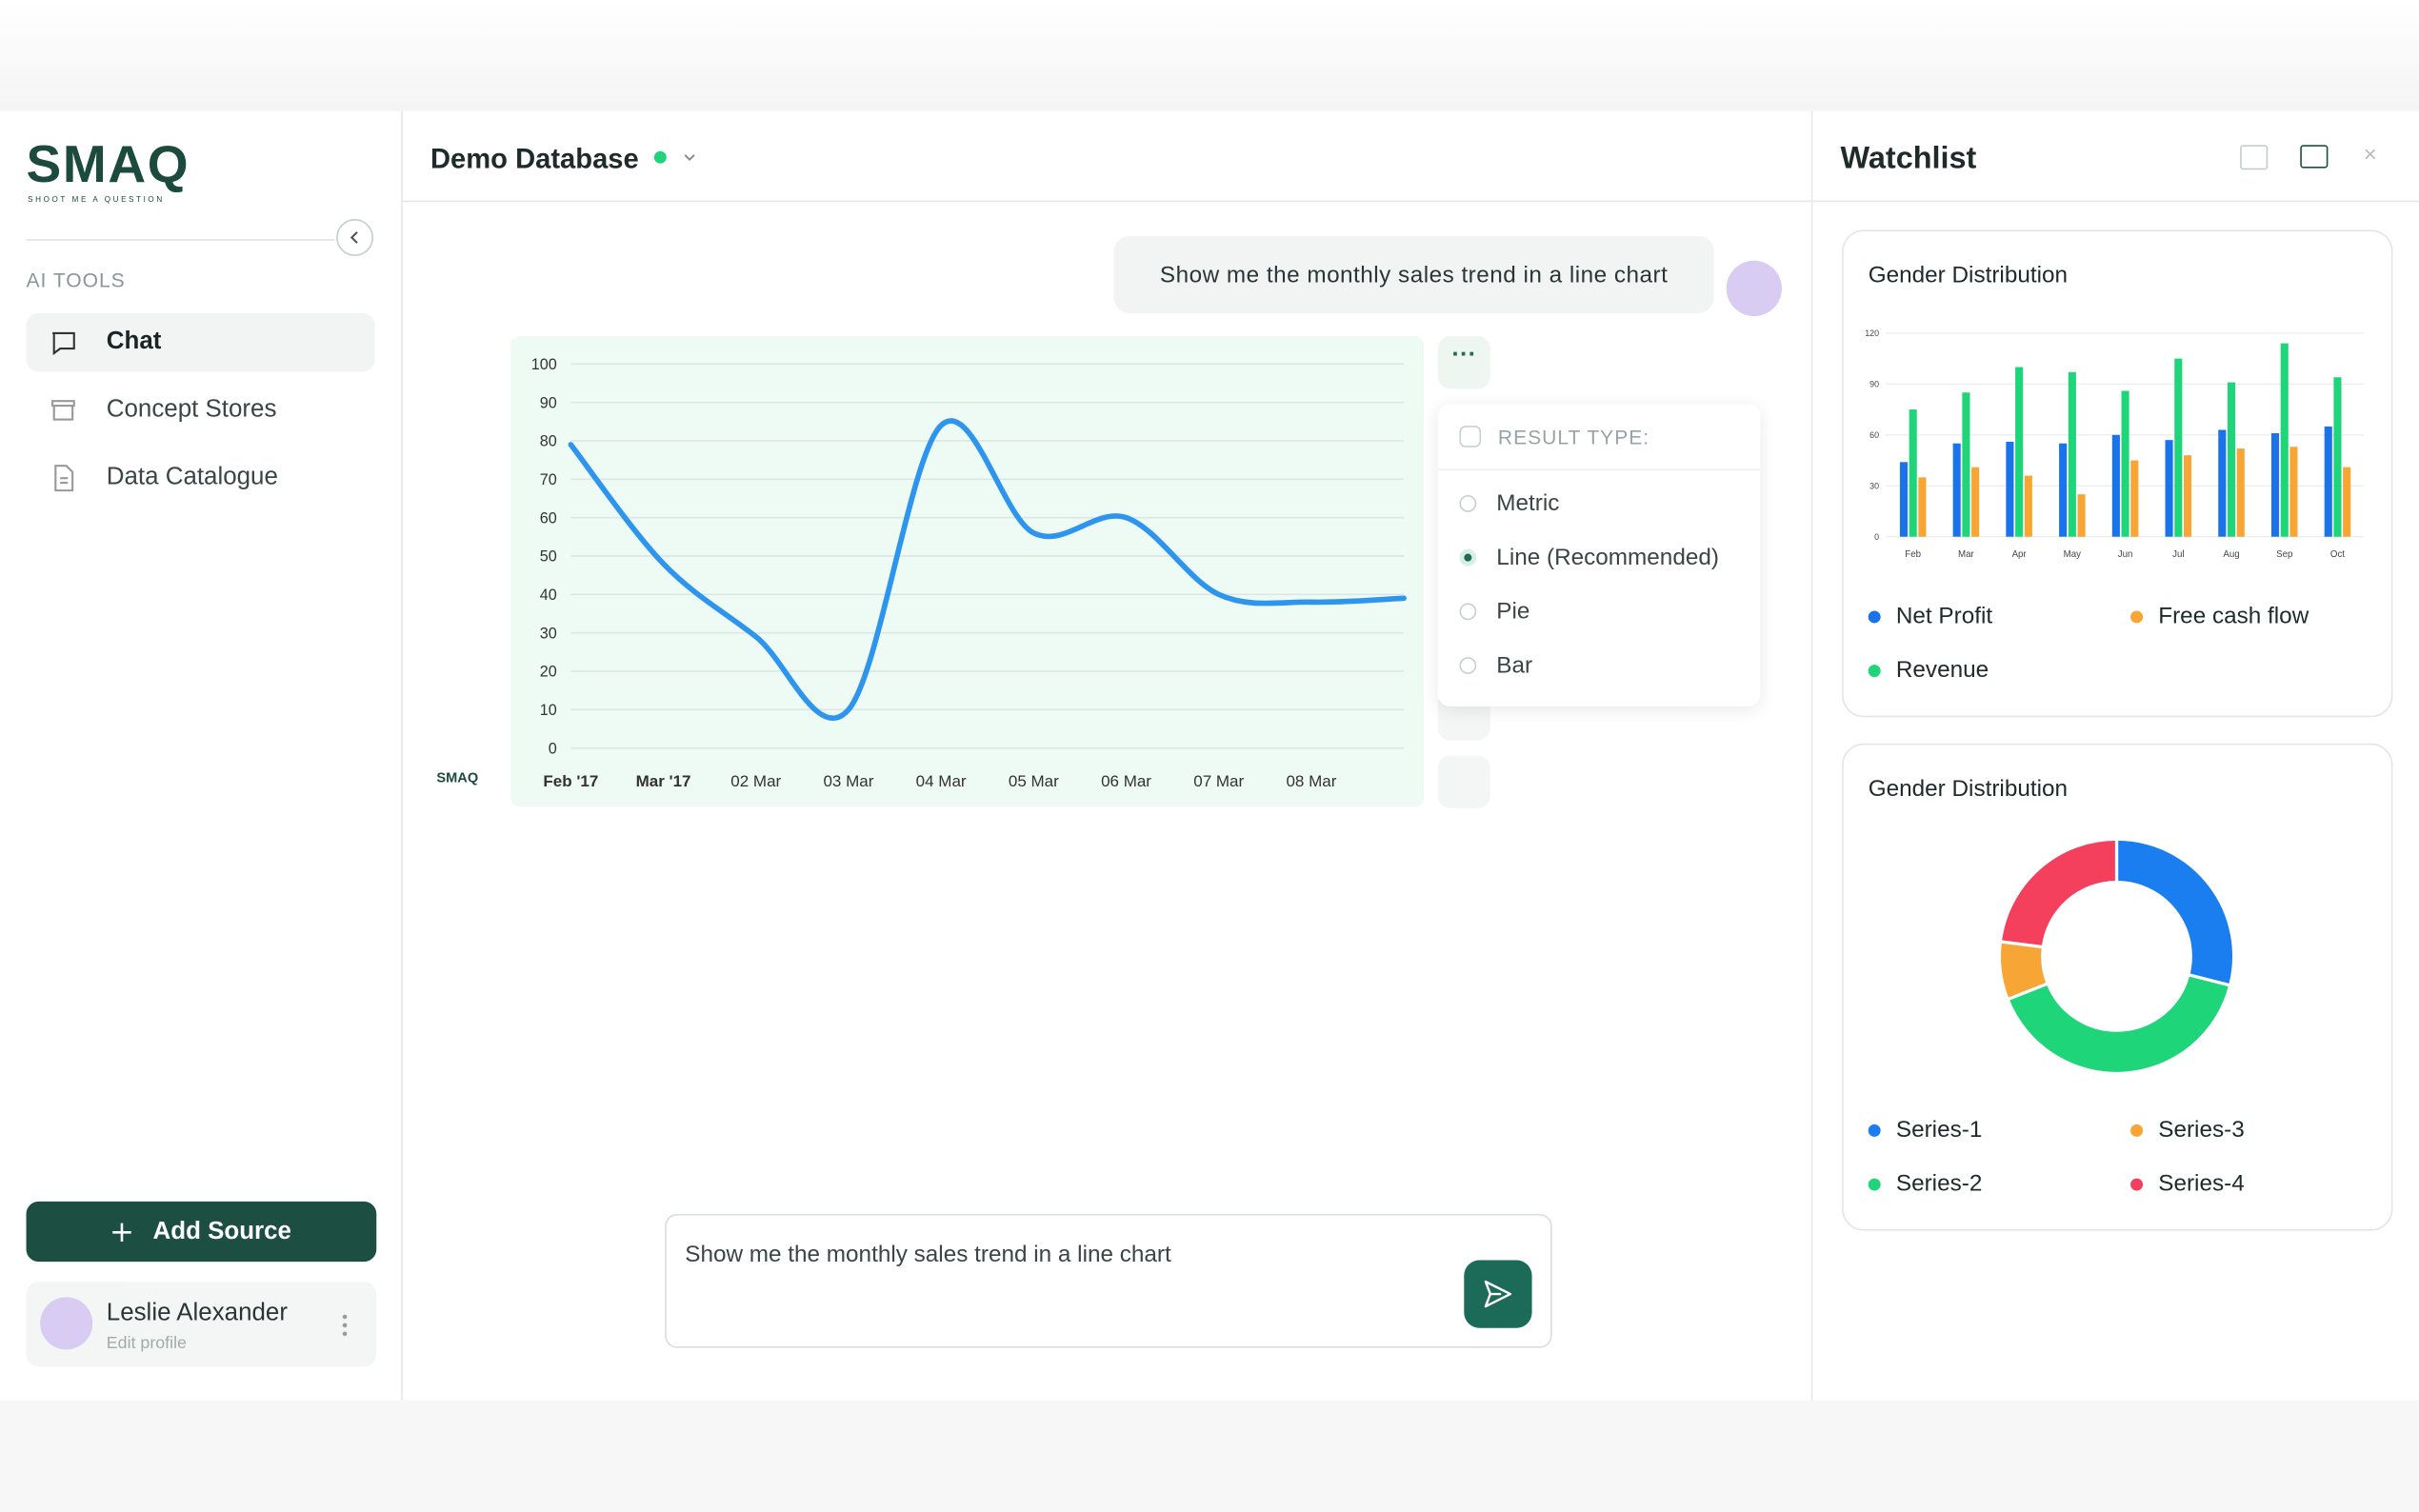  I want to click on nav-label: Data Catalogue, so click(192, 477).